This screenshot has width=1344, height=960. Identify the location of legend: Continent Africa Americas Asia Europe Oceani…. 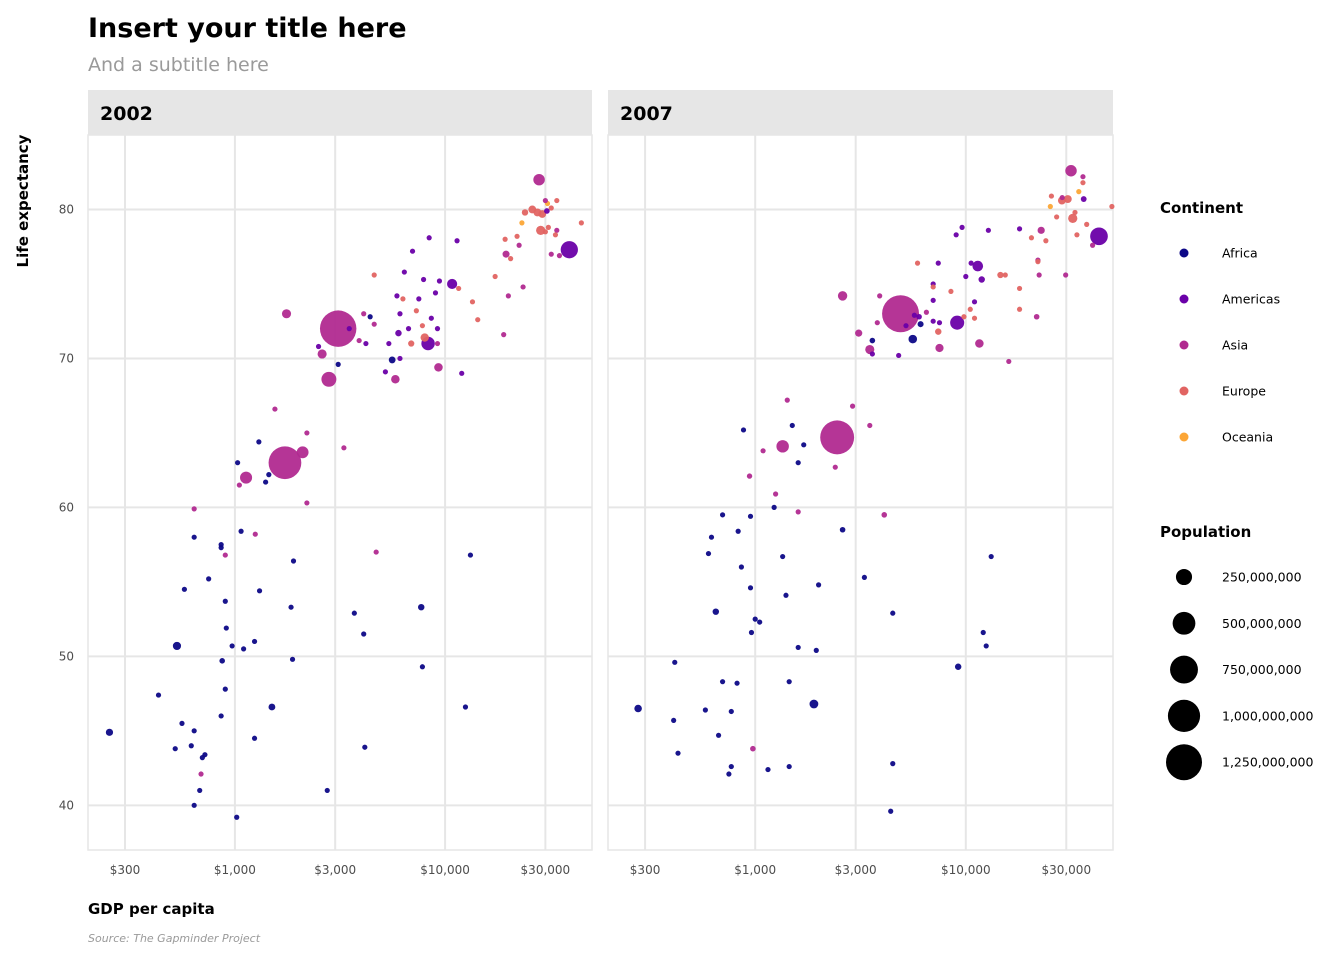
(1236, 490).